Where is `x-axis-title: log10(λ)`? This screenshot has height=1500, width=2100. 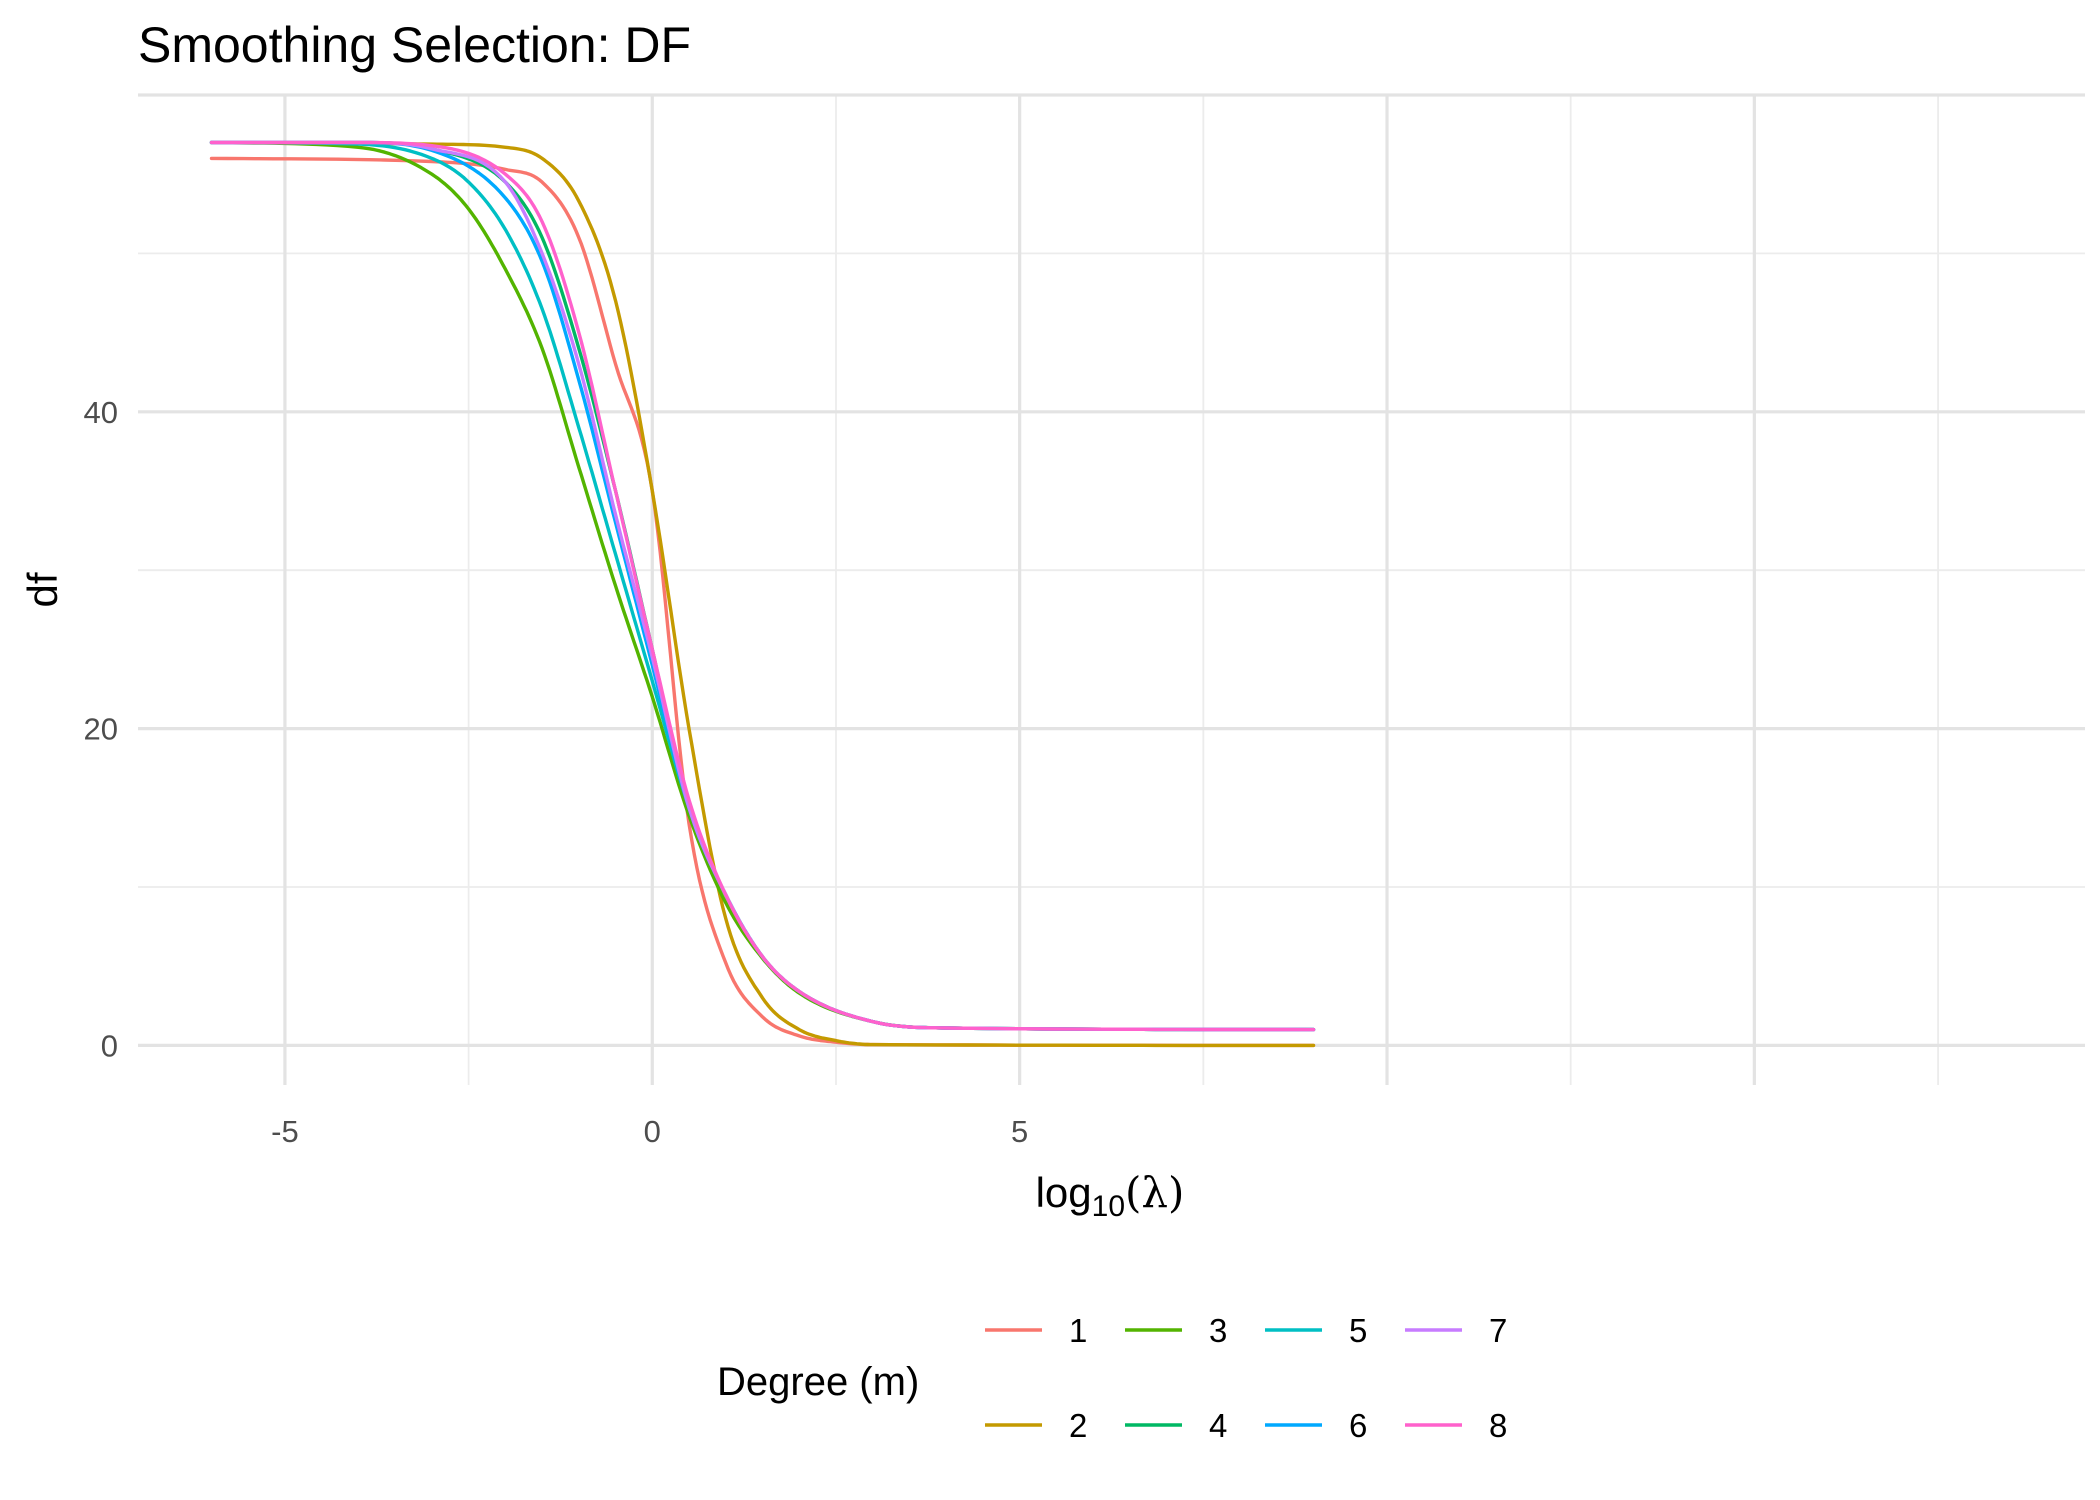 x-axis-title: log10(λ) is located at coordinates (1110, 1195).